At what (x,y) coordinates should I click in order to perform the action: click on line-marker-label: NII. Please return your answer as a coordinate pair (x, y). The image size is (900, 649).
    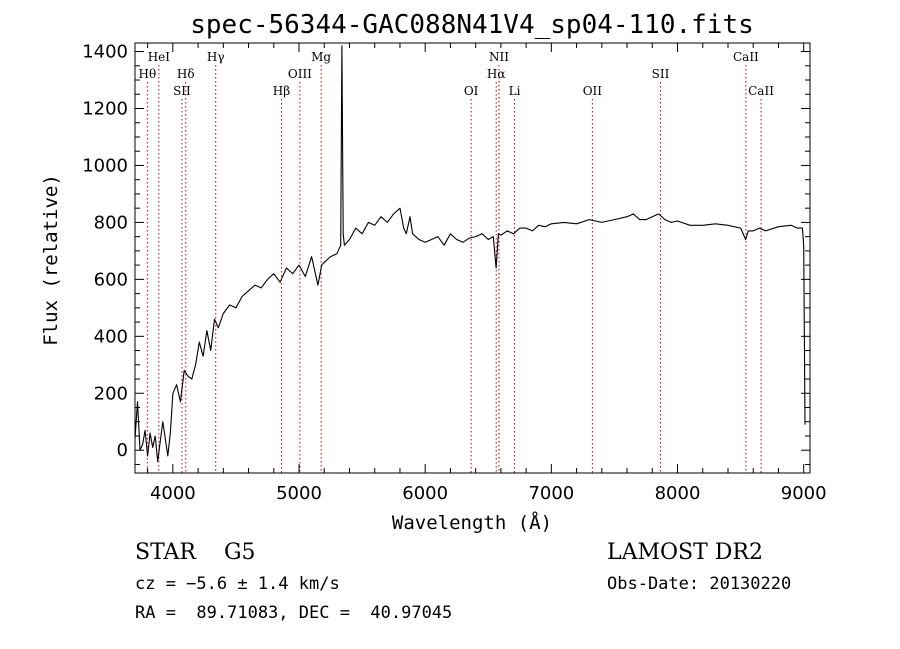
    Looking at the image, I should click on (499, 57).